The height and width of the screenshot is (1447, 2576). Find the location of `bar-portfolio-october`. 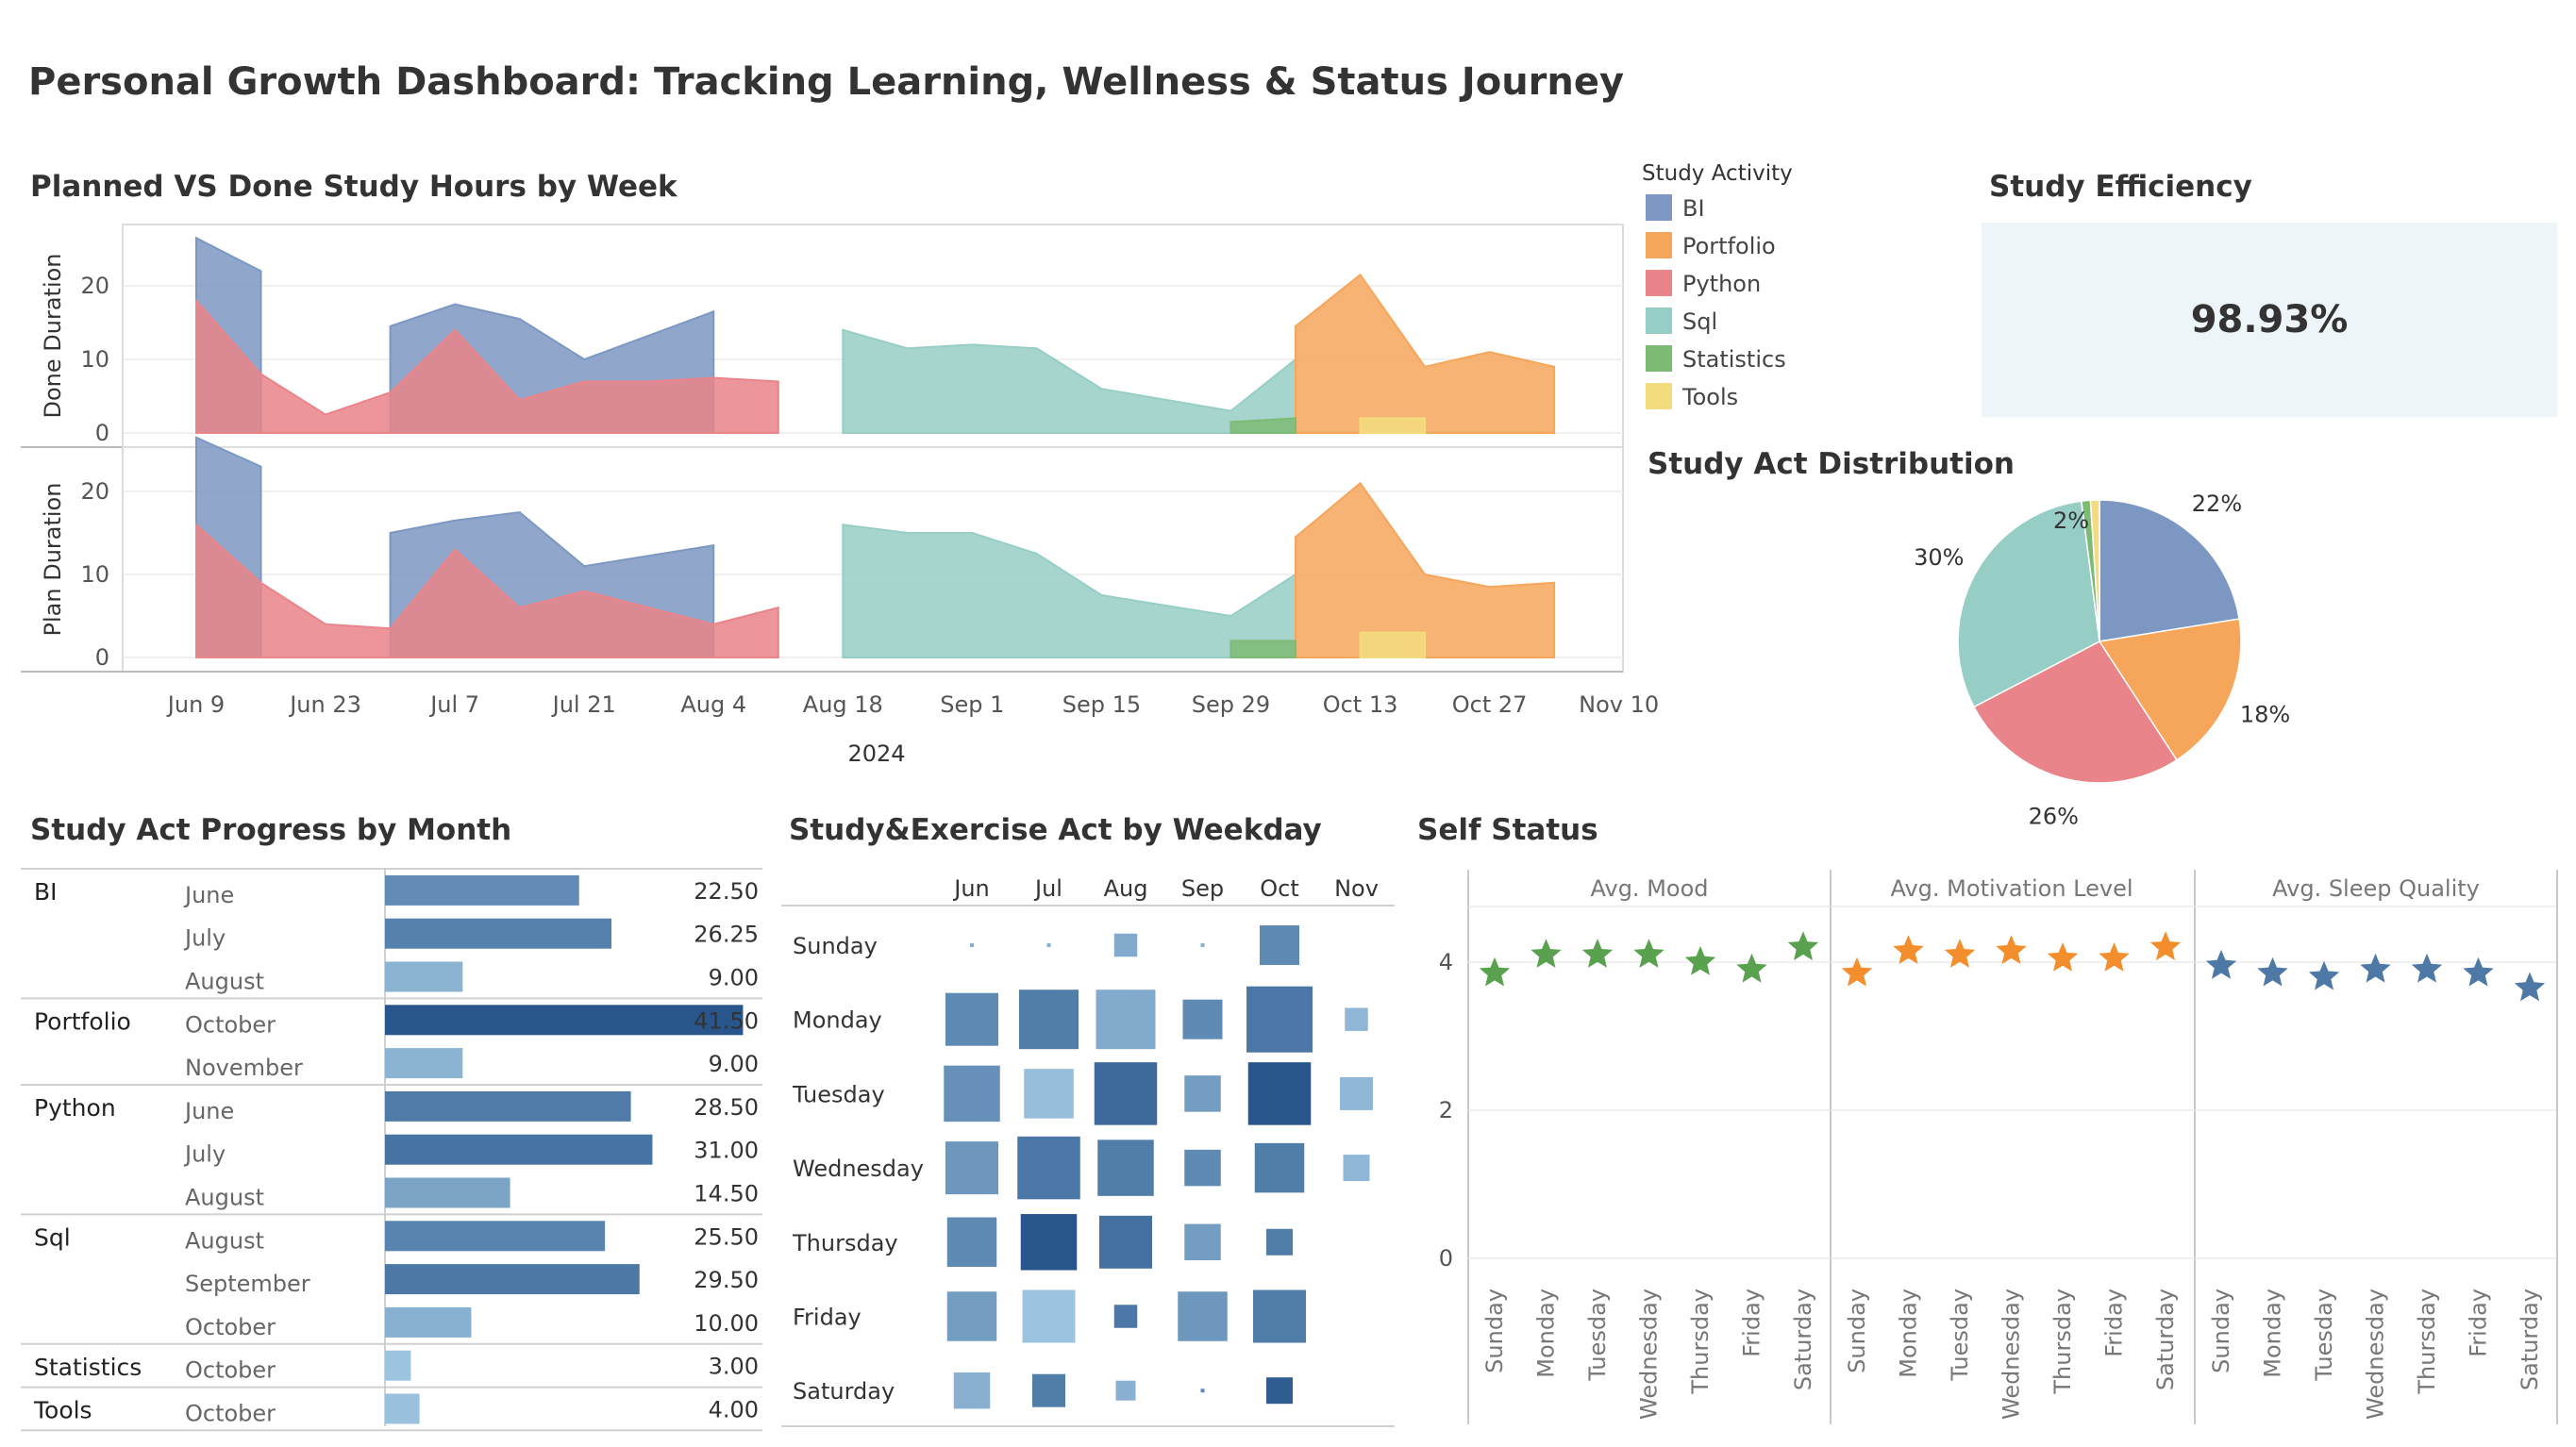

bar-portfolio-october is located at coordinates (564, 1021).